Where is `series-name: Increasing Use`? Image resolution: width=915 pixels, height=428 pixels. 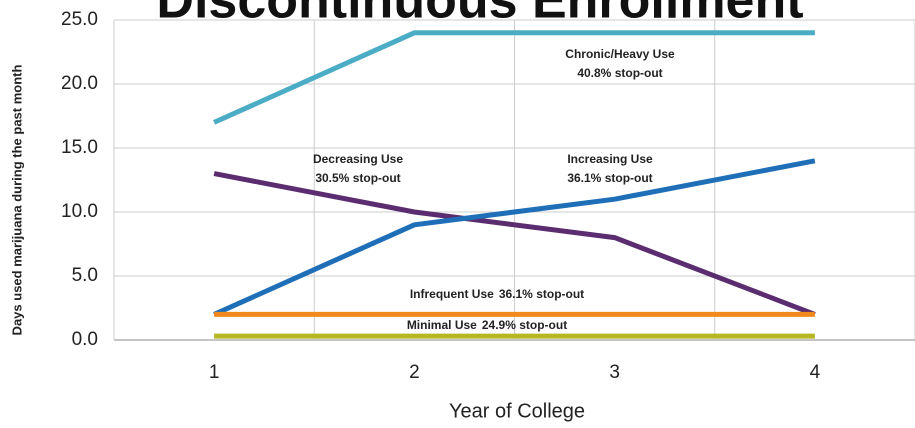 series-name: Increasing Use is located at coordinates (610, 159).